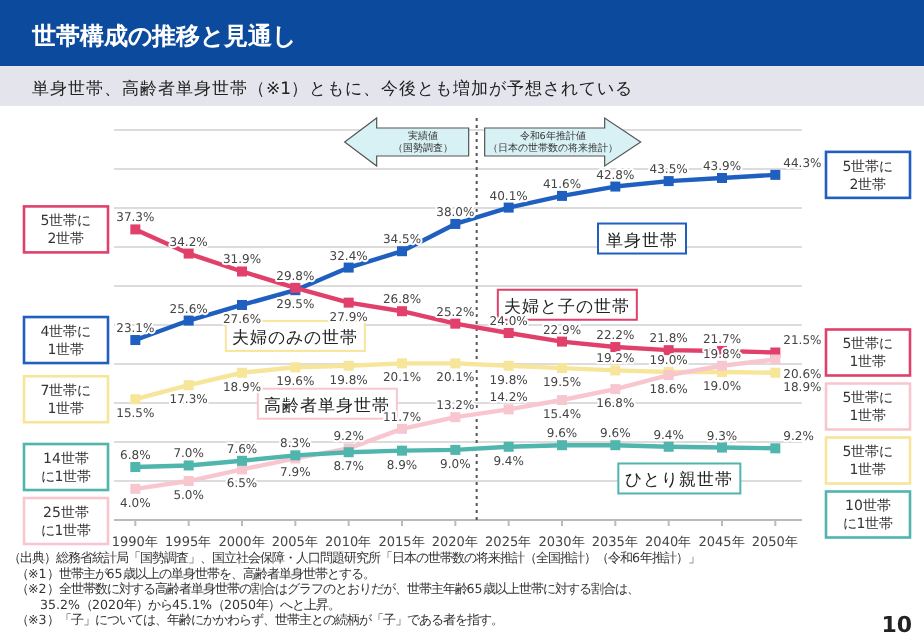 This screenshot has width=924, height=640. Describe the element at coordinates (333, 89) in the screenshot. I see `chart-subtitle: 単身世帯、高齢者単身世帯（※1）ともに、今後とも増加が予想されている` at that location.